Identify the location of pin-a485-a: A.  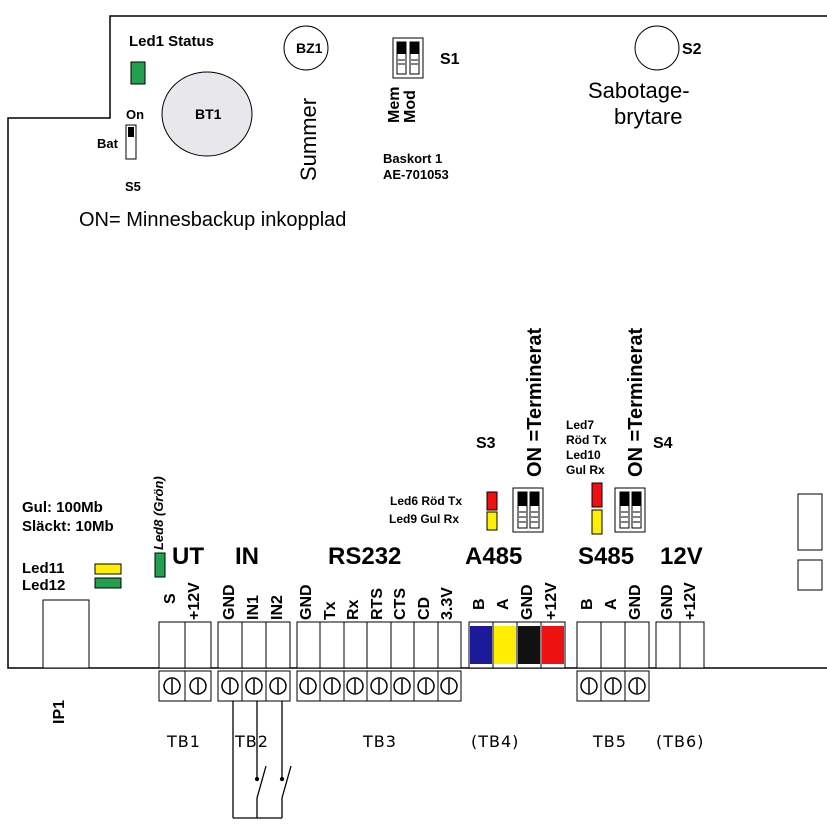
(503, 604).